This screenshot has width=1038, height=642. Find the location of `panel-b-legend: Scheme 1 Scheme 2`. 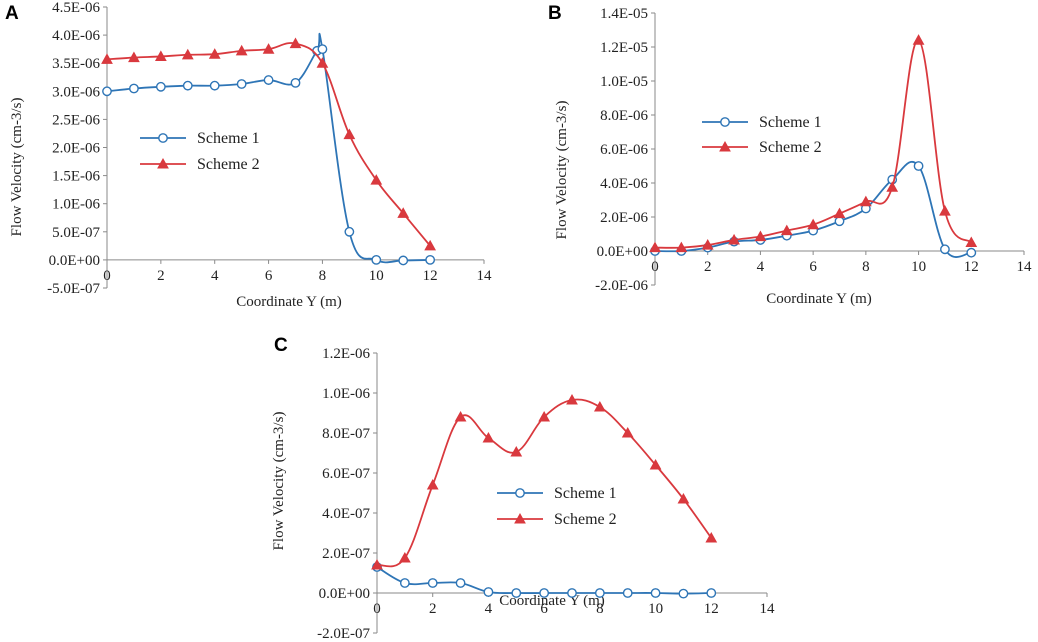

panel-b-legend: Scheme 1 Scheme 2 is located at coordinates (762, 135).